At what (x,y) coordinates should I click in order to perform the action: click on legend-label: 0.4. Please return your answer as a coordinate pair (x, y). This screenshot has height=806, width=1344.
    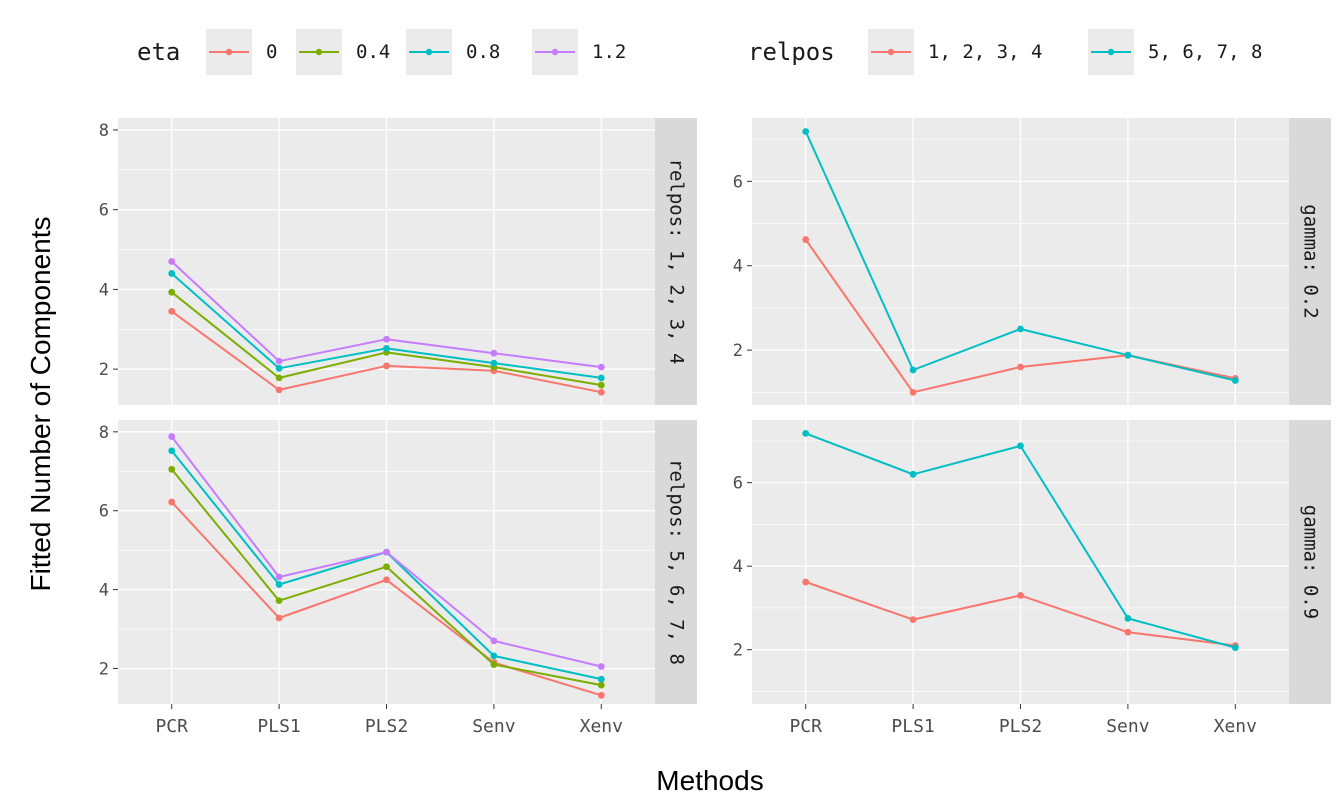
    Looking at the image, I should click on (373, 52).